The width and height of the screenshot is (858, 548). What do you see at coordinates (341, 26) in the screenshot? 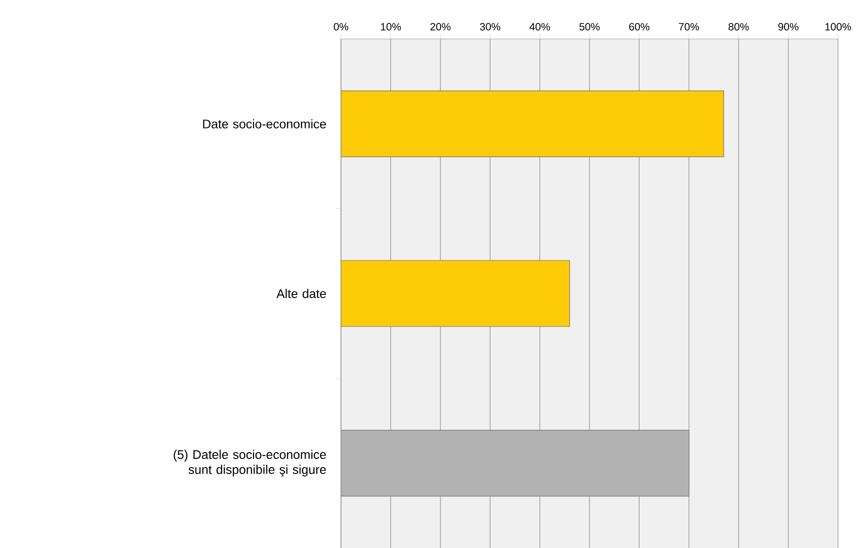
I see `x-tick-label: 0%` at bounding box center [341, 26].